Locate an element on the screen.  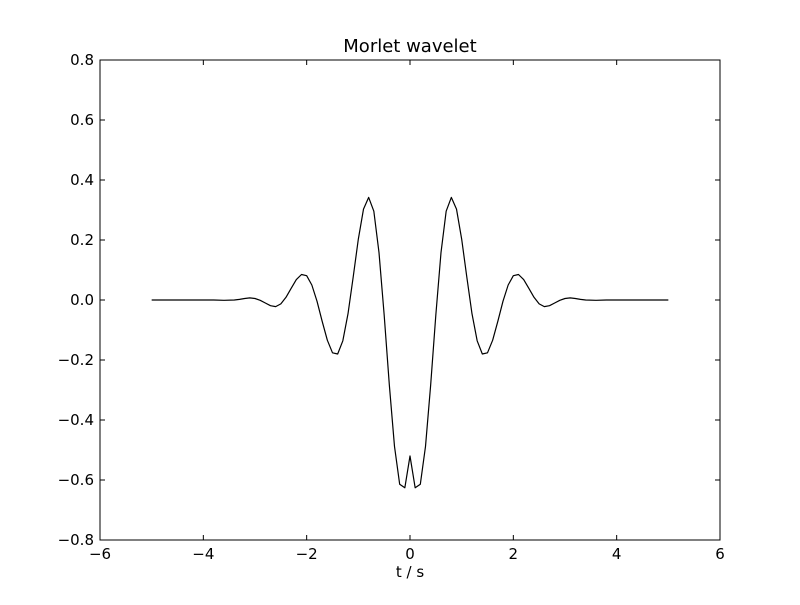
x-tick-label: 4 is located at coordinates (617, 554).